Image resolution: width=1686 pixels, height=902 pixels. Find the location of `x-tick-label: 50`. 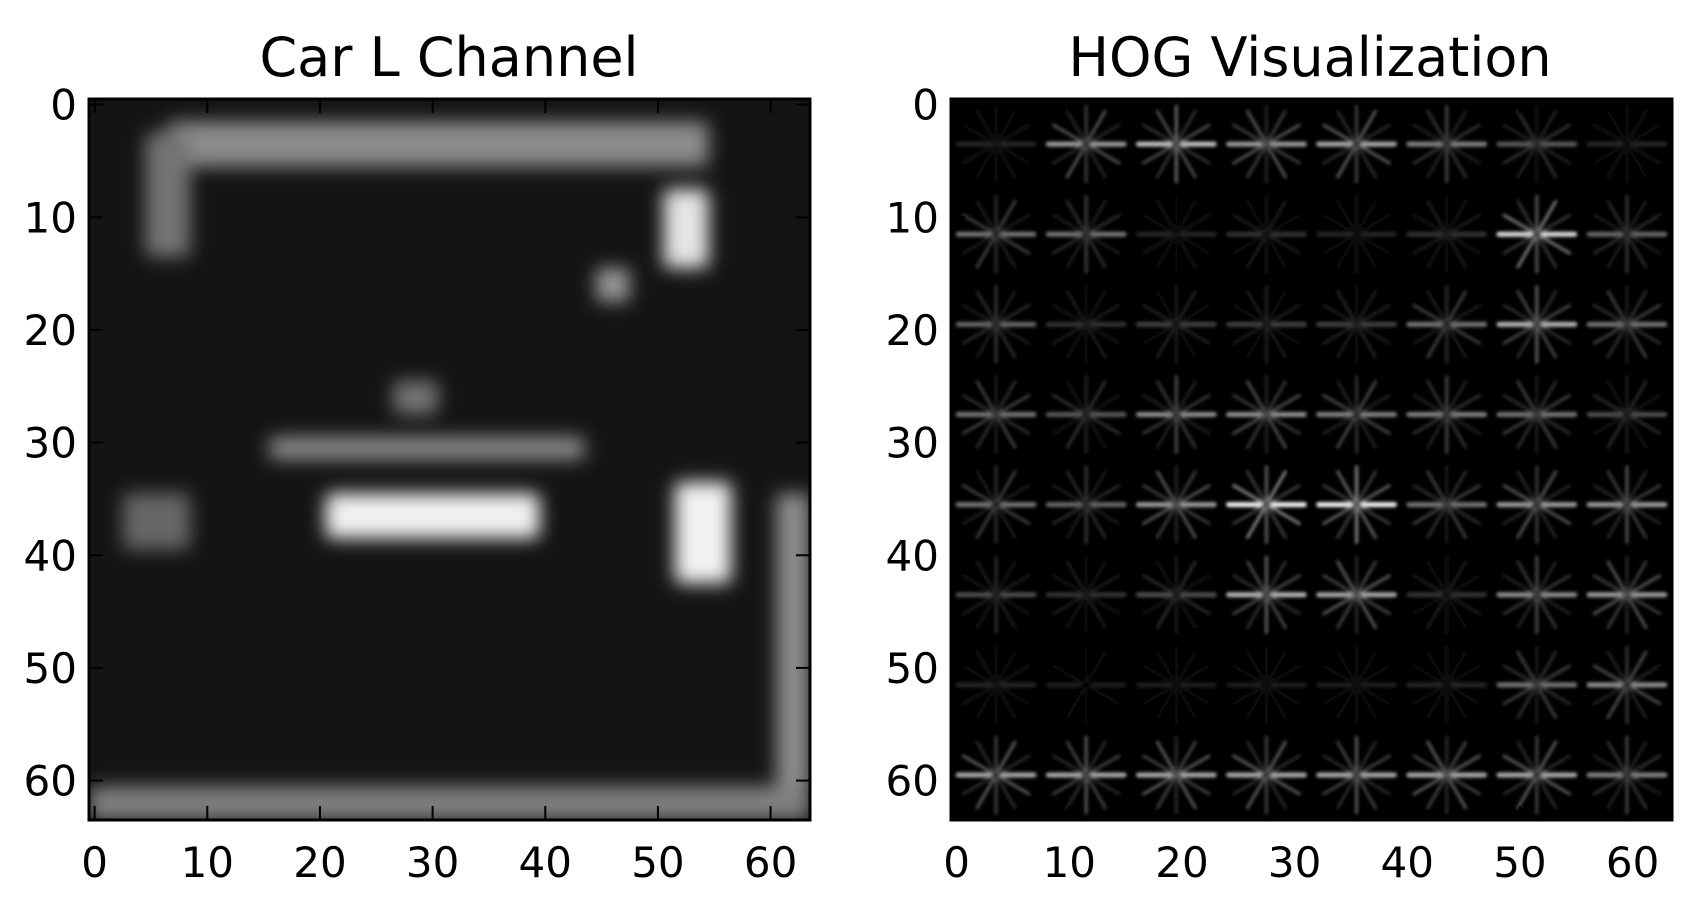

x-tick-label: 50 is located at coordinates (657, 862).